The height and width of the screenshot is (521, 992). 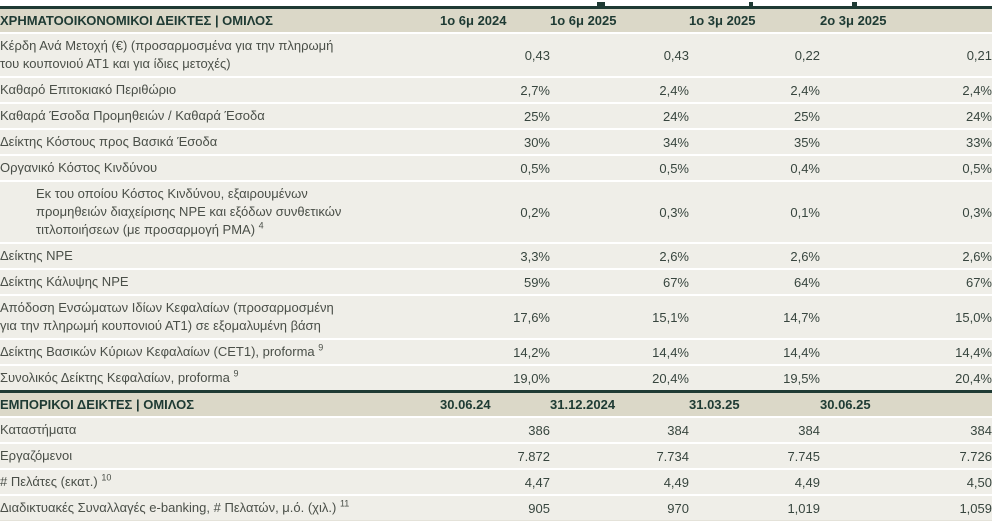 What do you see at coordinates (220, 378) in the screenshot?
I see `row-label: Συνολικός Δείκτης Κεφαλαίων, proforma 9` at bounding box center [220, 378].